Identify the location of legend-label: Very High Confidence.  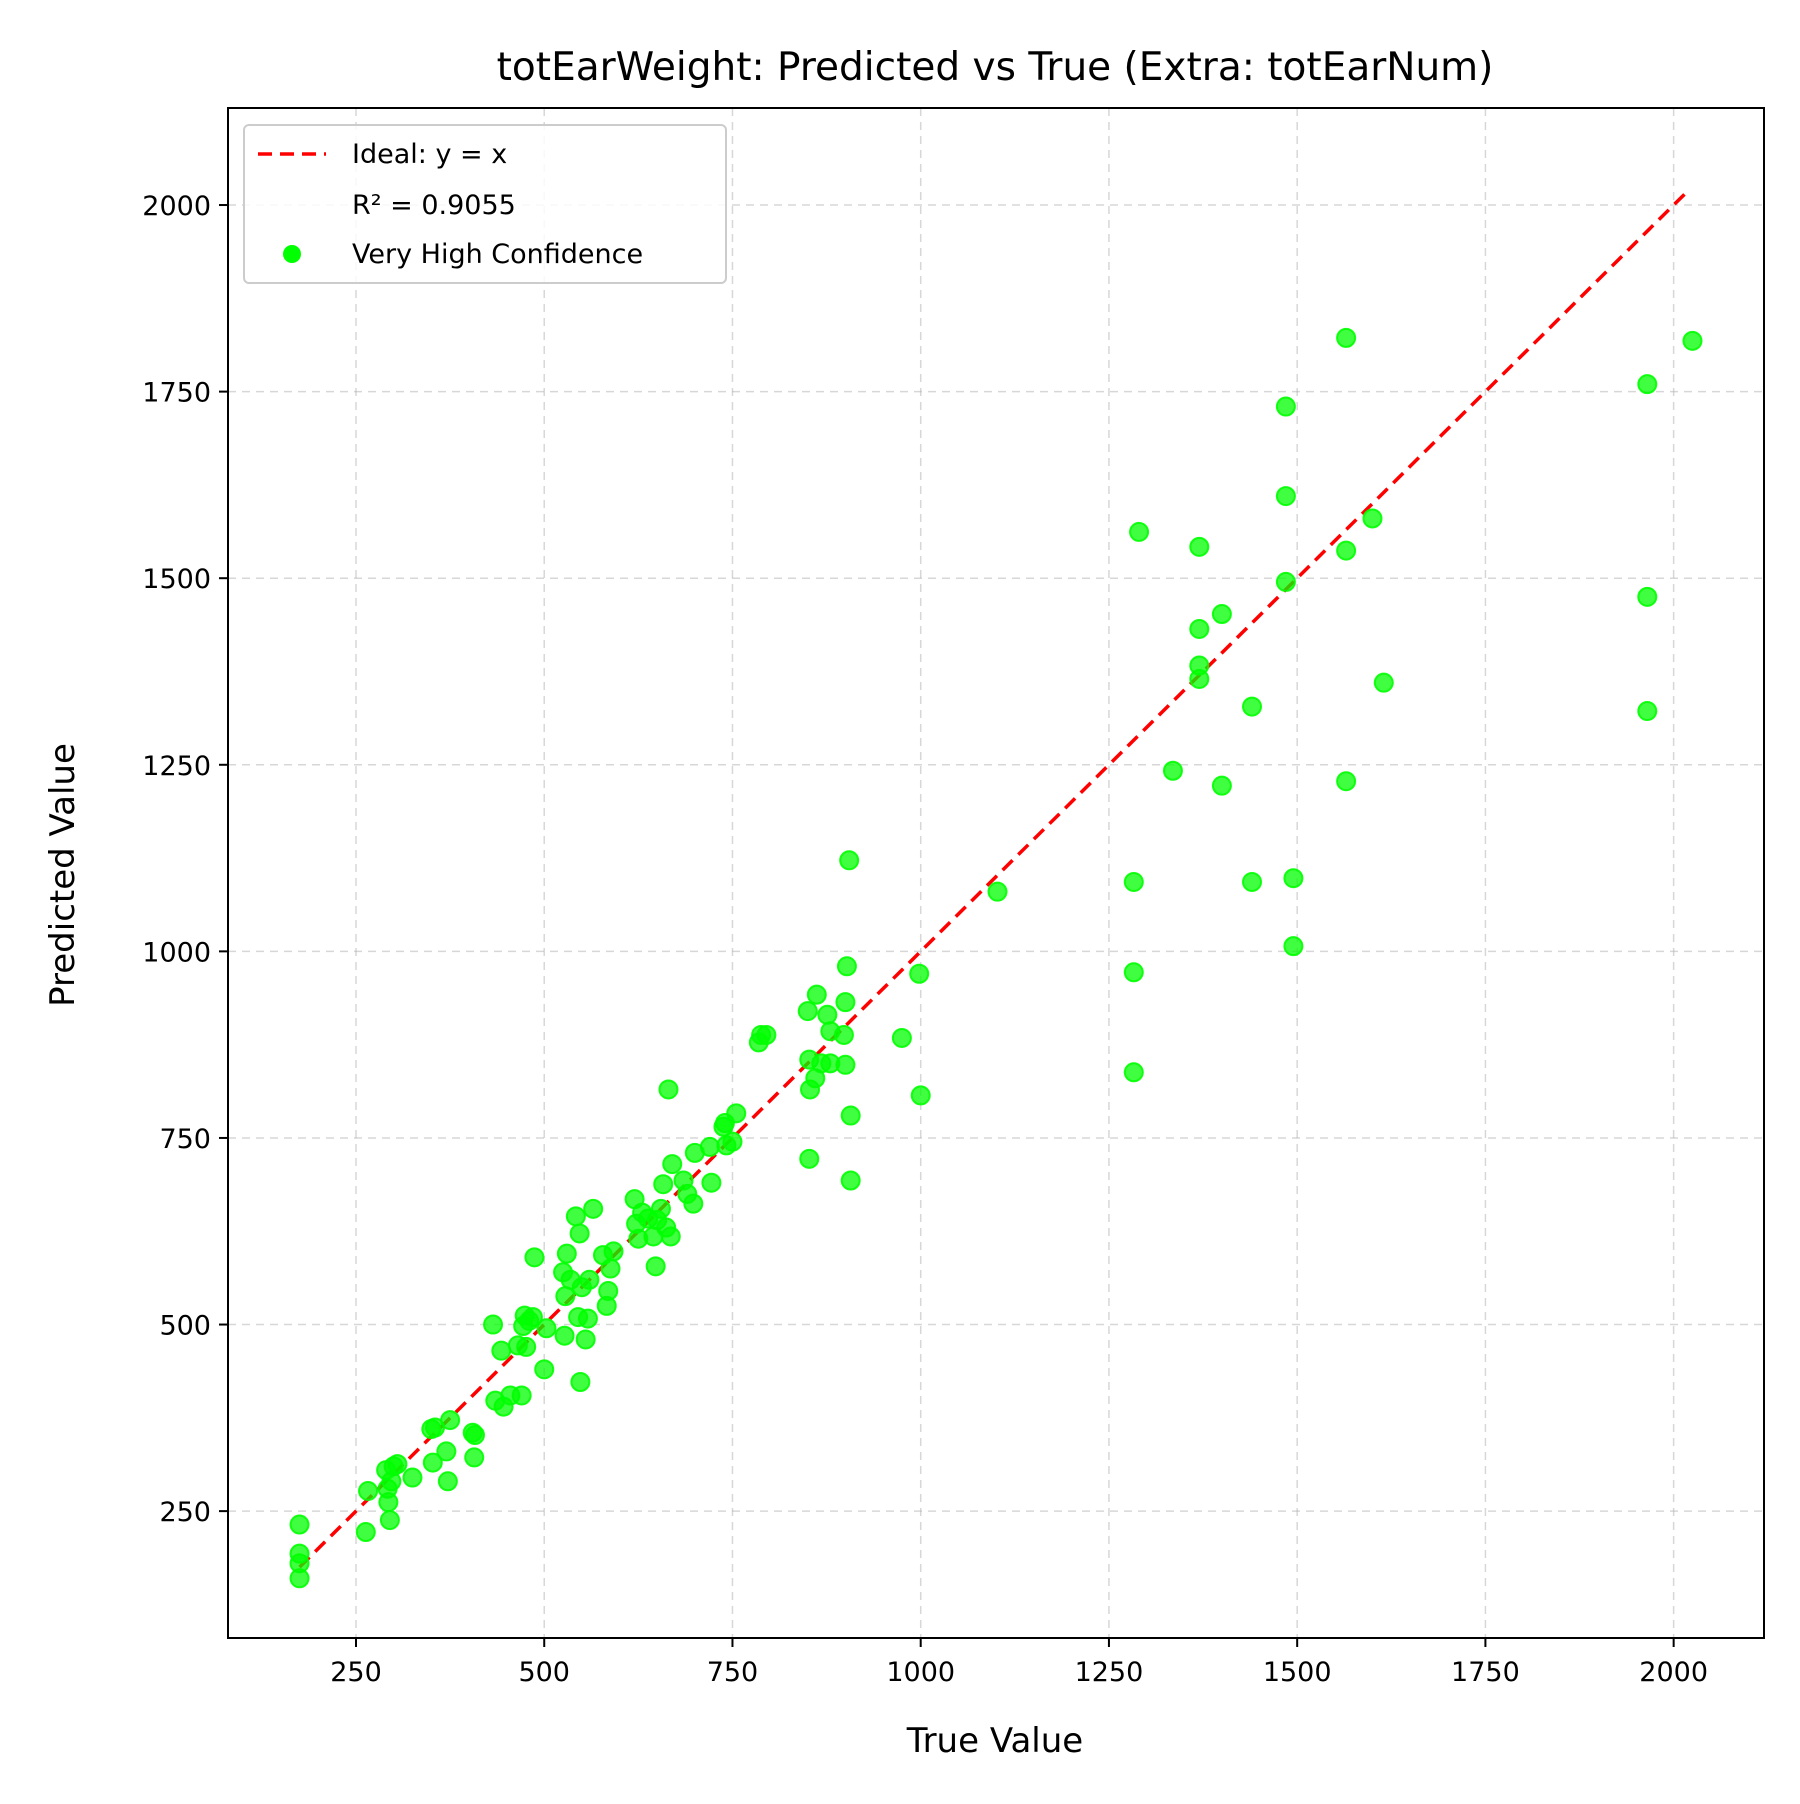
(497, 254).